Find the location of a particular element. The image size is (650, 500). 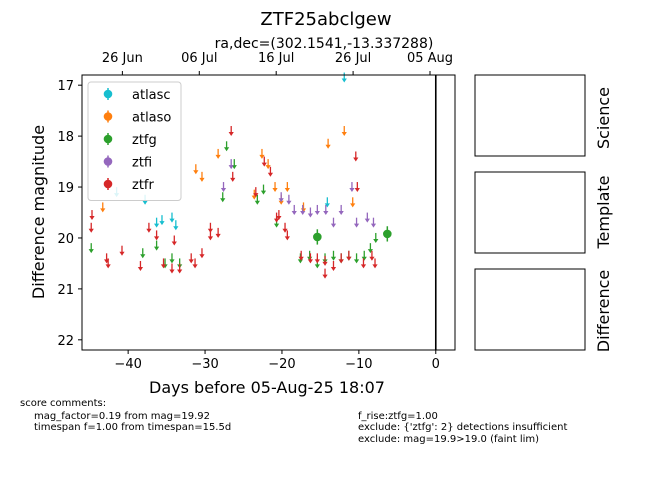

series-ztfr is located at coordinates (233, 202).